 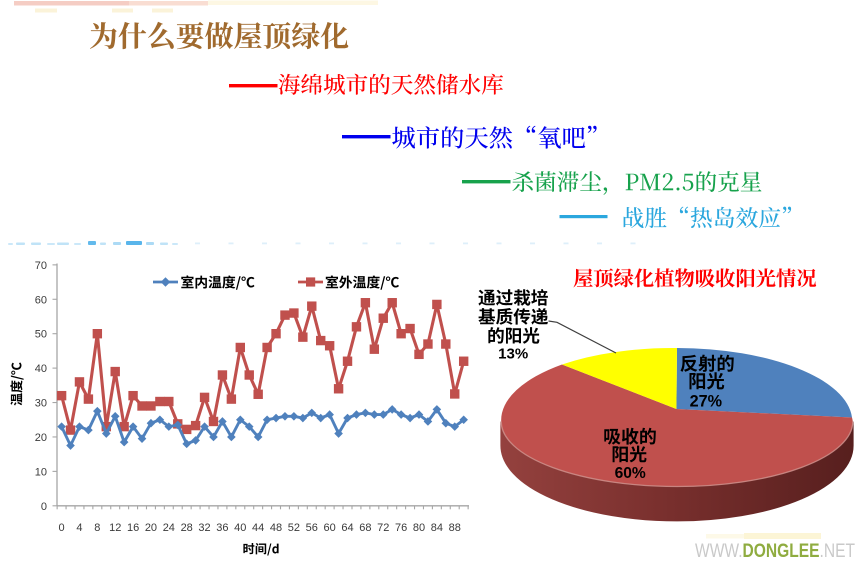 I want to click on svg-text: 10, so click(x=41, y=472).